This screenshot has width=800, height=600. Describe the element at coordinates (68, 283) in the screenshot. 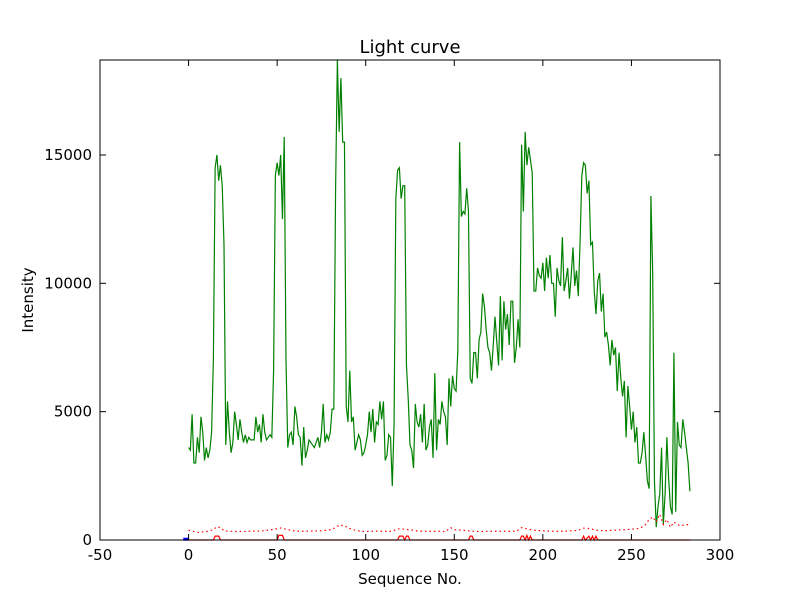

I see `y-tick-label: 10000` at that location.